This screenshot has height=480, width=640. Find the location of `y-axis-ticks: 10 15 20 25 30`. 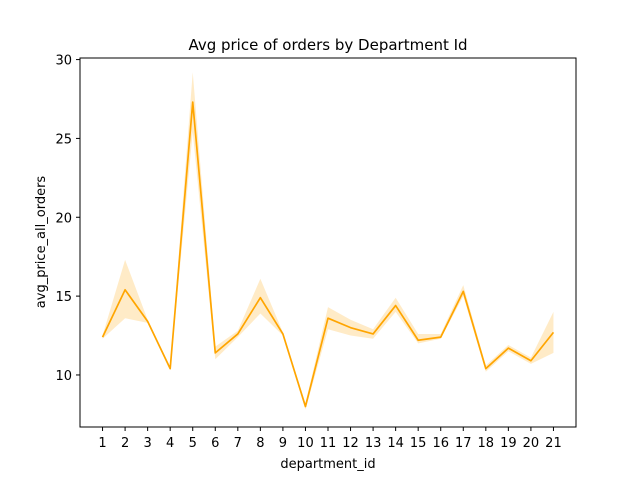

y-axis-ticks: 10 15 20 25 30 is located at coordinates (67, 219).